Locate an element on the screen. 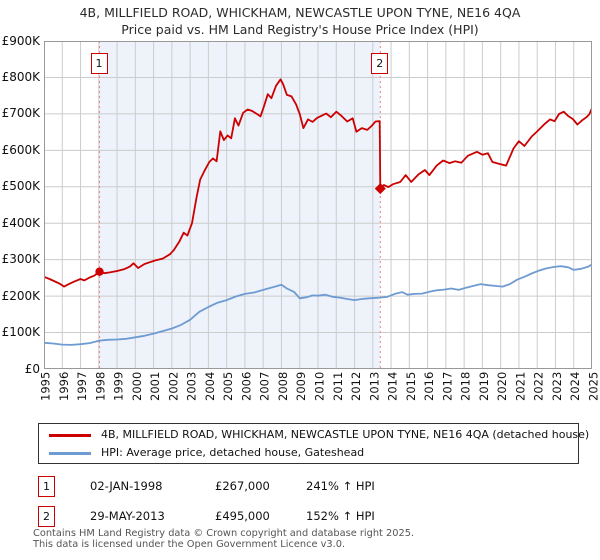 This screenshot has height=560, width=600. x-tick-label: 2018 is located at coordinates (465, 386).